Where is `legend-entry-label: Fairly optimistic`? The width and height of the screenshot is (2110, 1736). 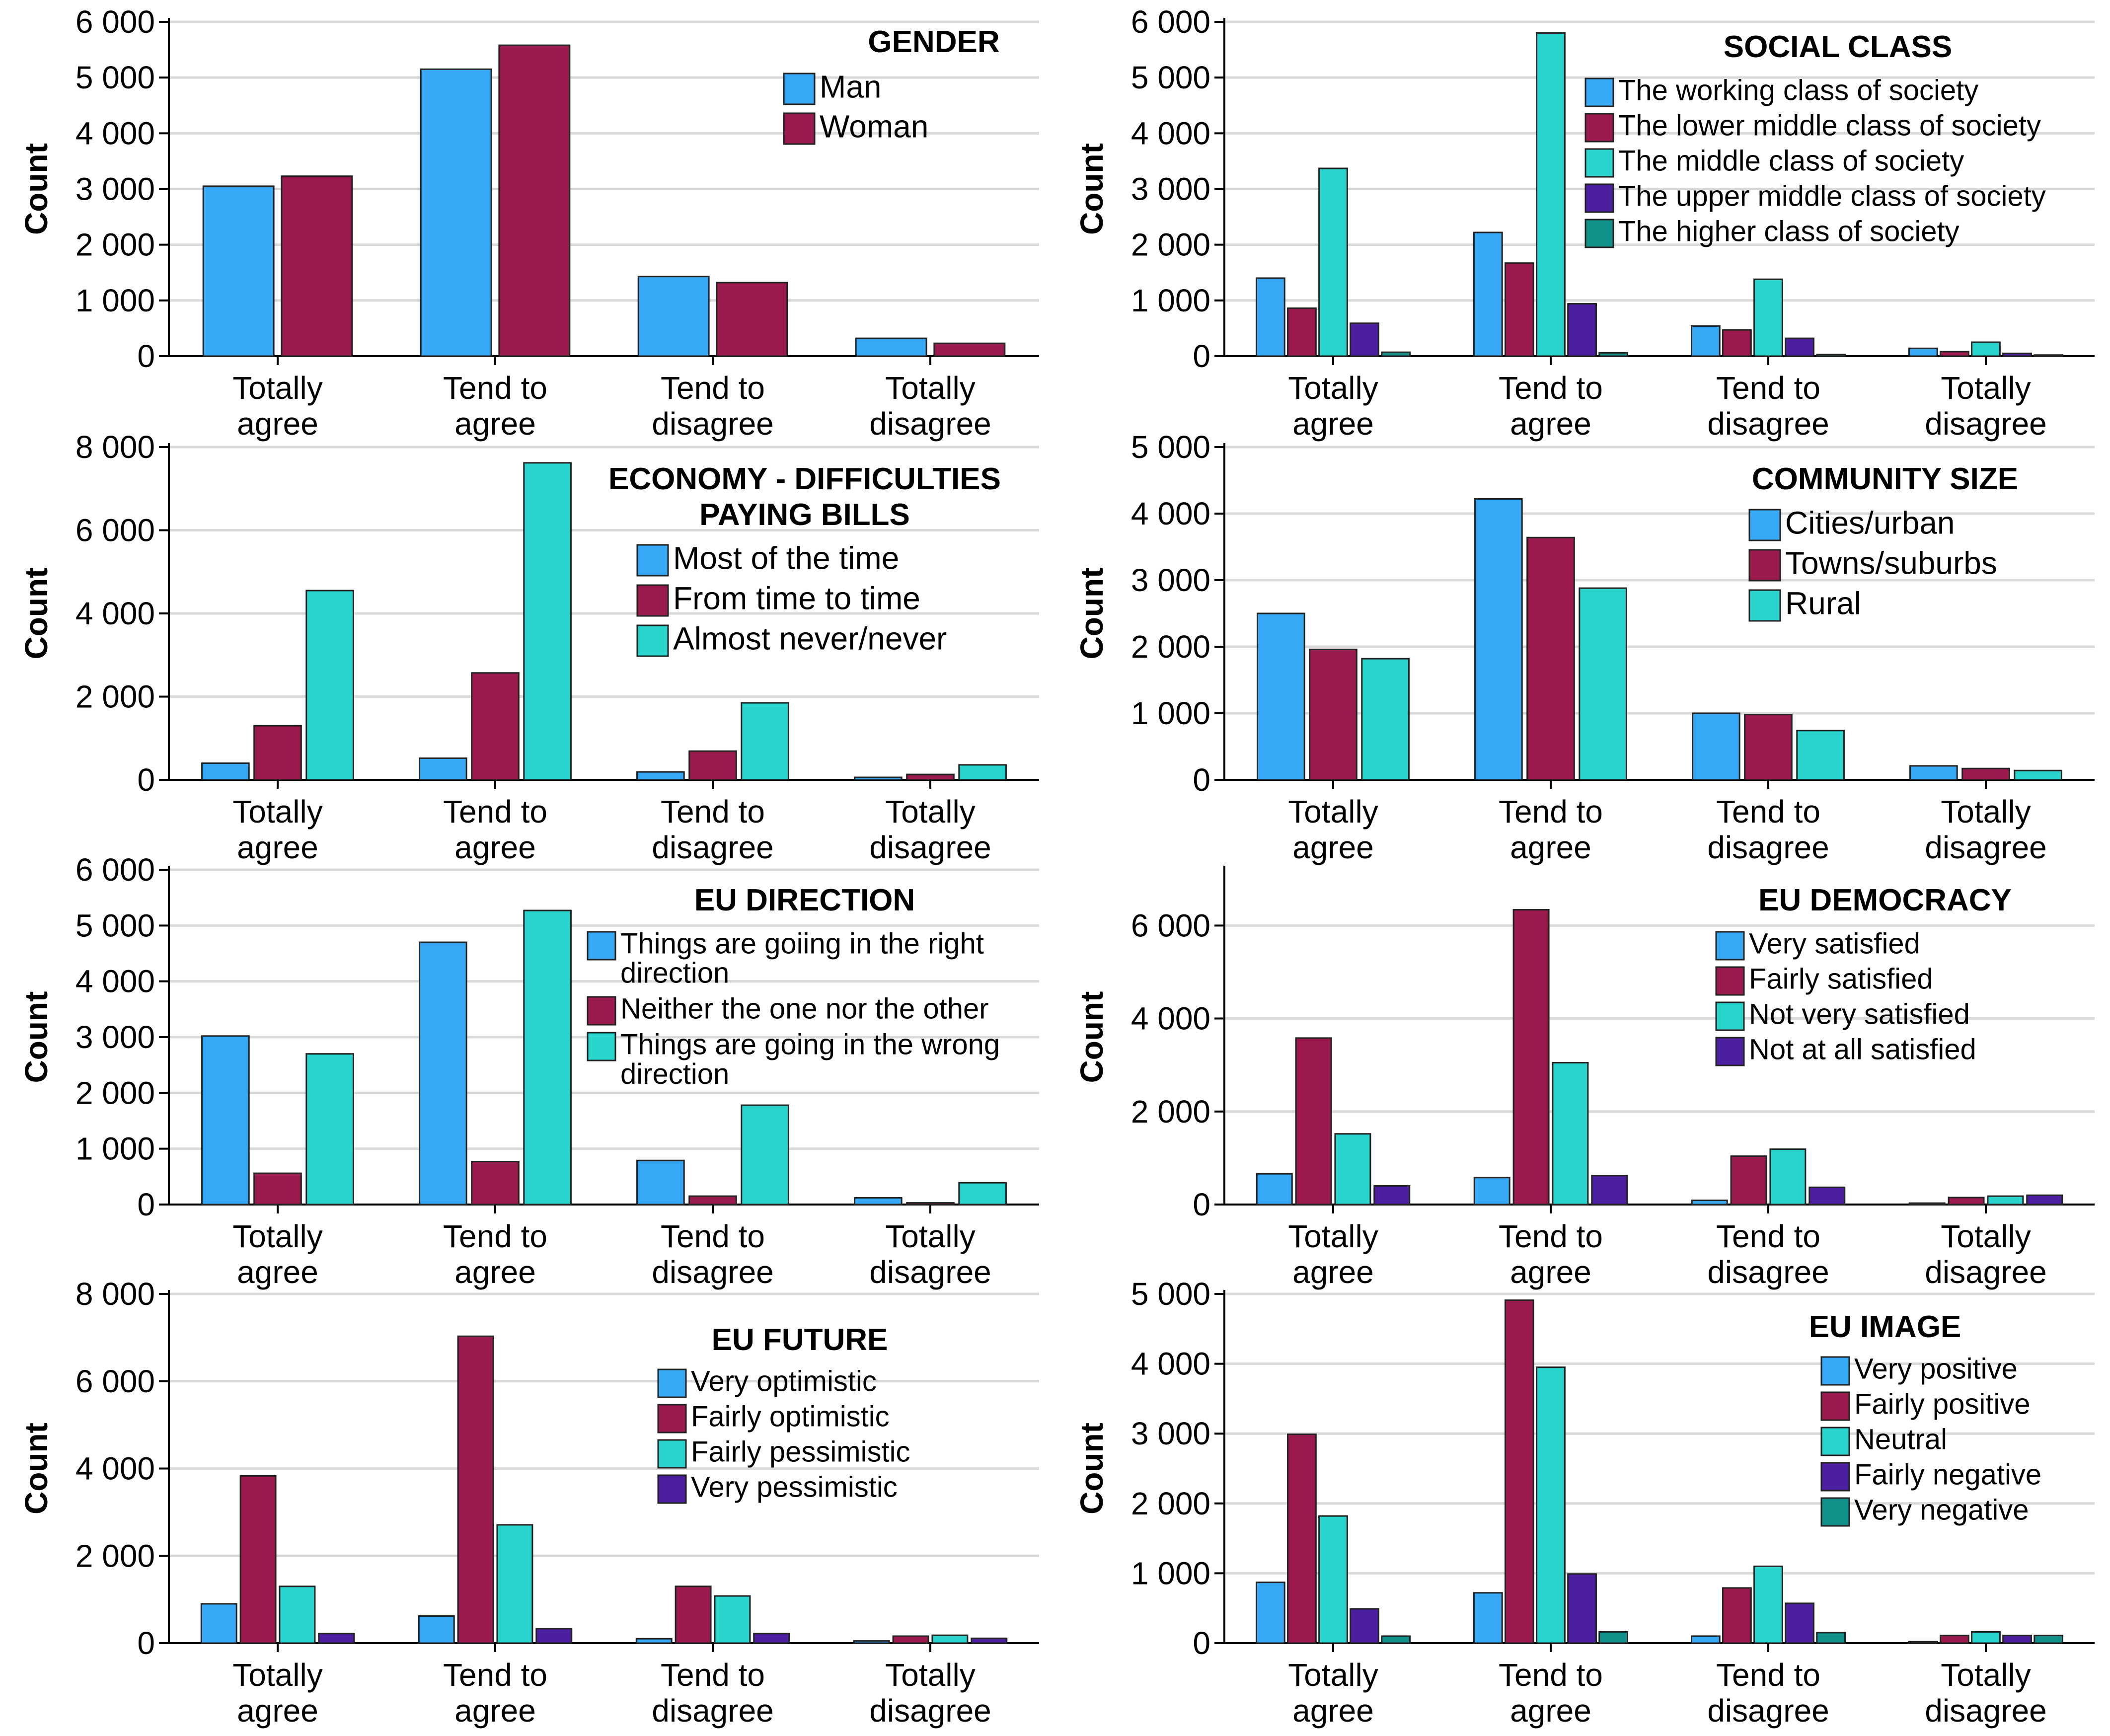 legend-entry-label: Fairly optimistic is located at coordinates (790, 1417).